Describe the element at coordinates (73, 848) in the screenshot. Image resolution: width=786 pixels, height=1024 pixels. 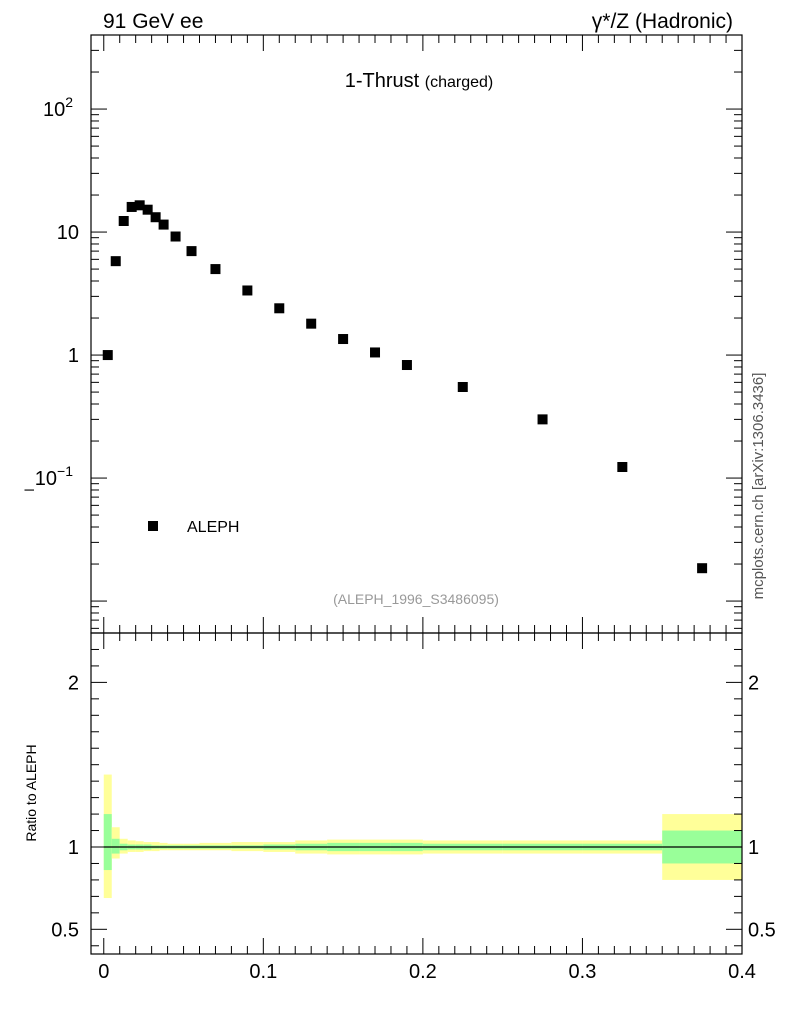
I see `ratio-y-tick-label-left: 1` at that location.